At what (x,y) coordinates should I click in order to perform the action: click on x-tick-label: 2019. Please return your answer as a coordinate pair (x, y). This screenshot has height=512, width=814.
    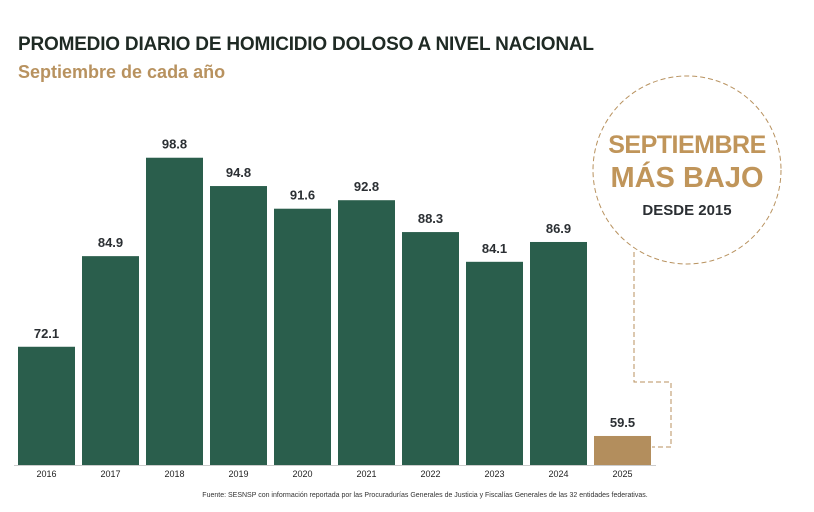
    Looking at the image, I should click on (238, 474).